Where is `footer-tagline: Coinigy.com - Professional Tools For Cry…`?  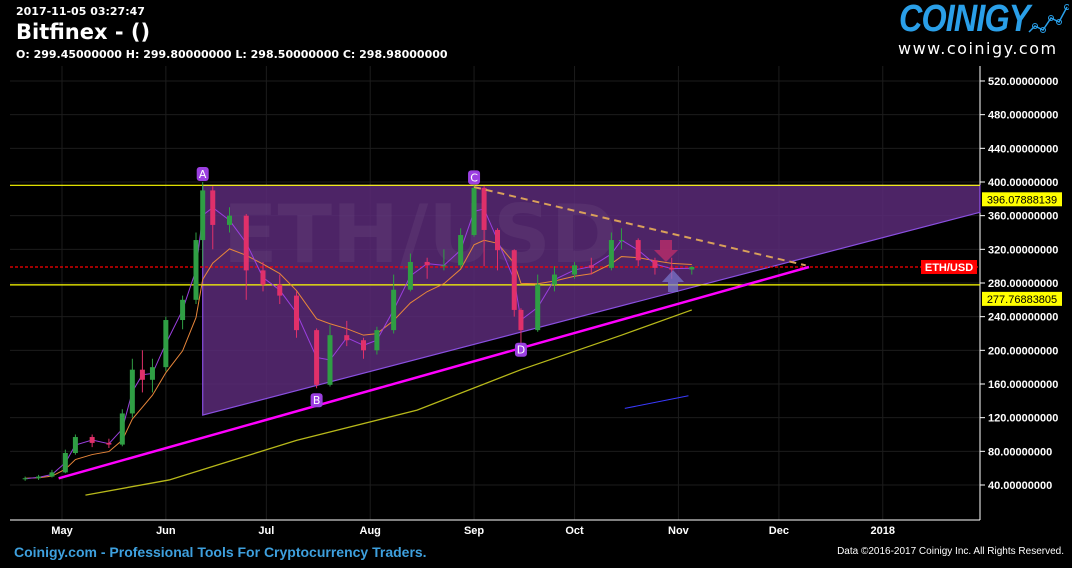 footer-tagline: Coinigy.com - Professional Tools For Cry… is located at coordinates (220, 552).